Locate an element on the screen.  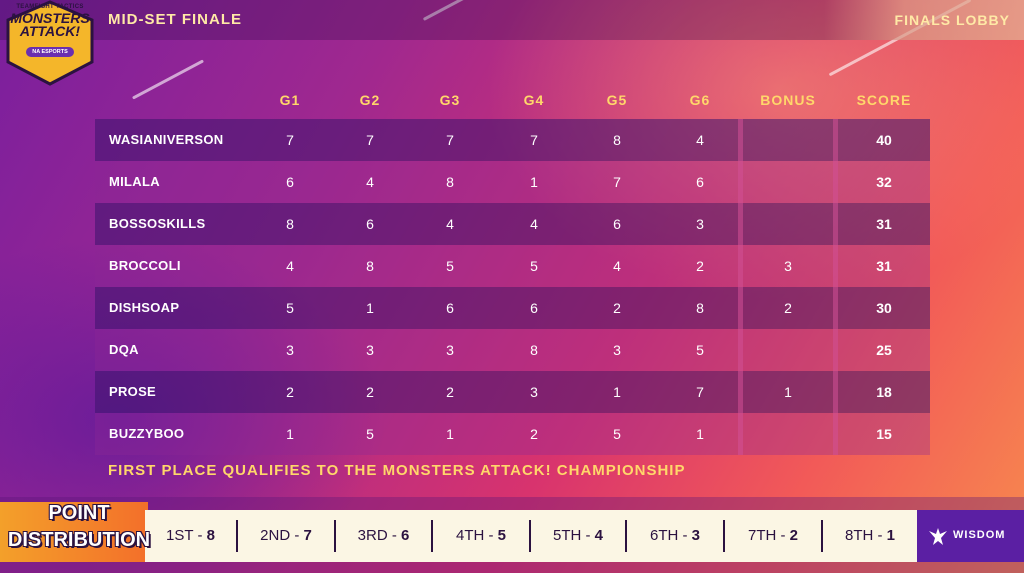
game-4-points: 8 is located at coordinates (534, 350).